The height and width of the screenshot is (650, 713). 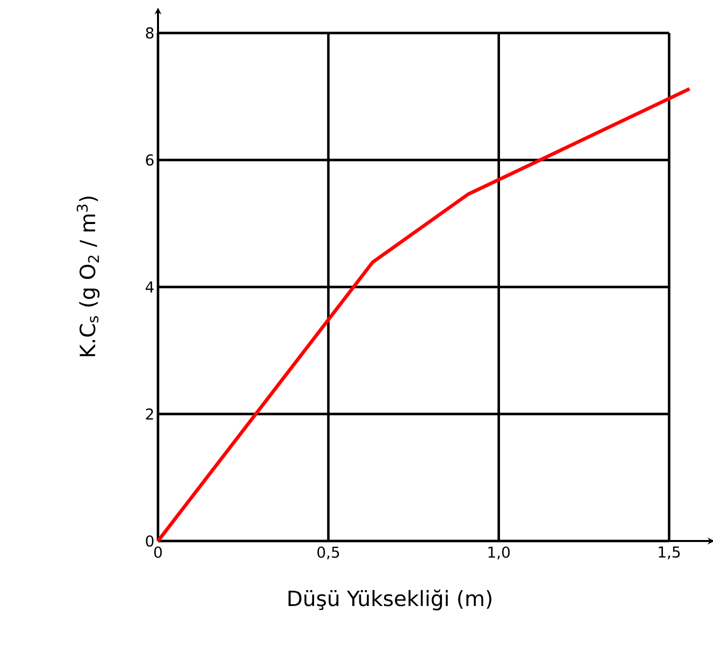 What do you see at coordinates (328, 553) in the screenshot?
I see `x-tick-label: 0,5` at bounding box center [328, 553].